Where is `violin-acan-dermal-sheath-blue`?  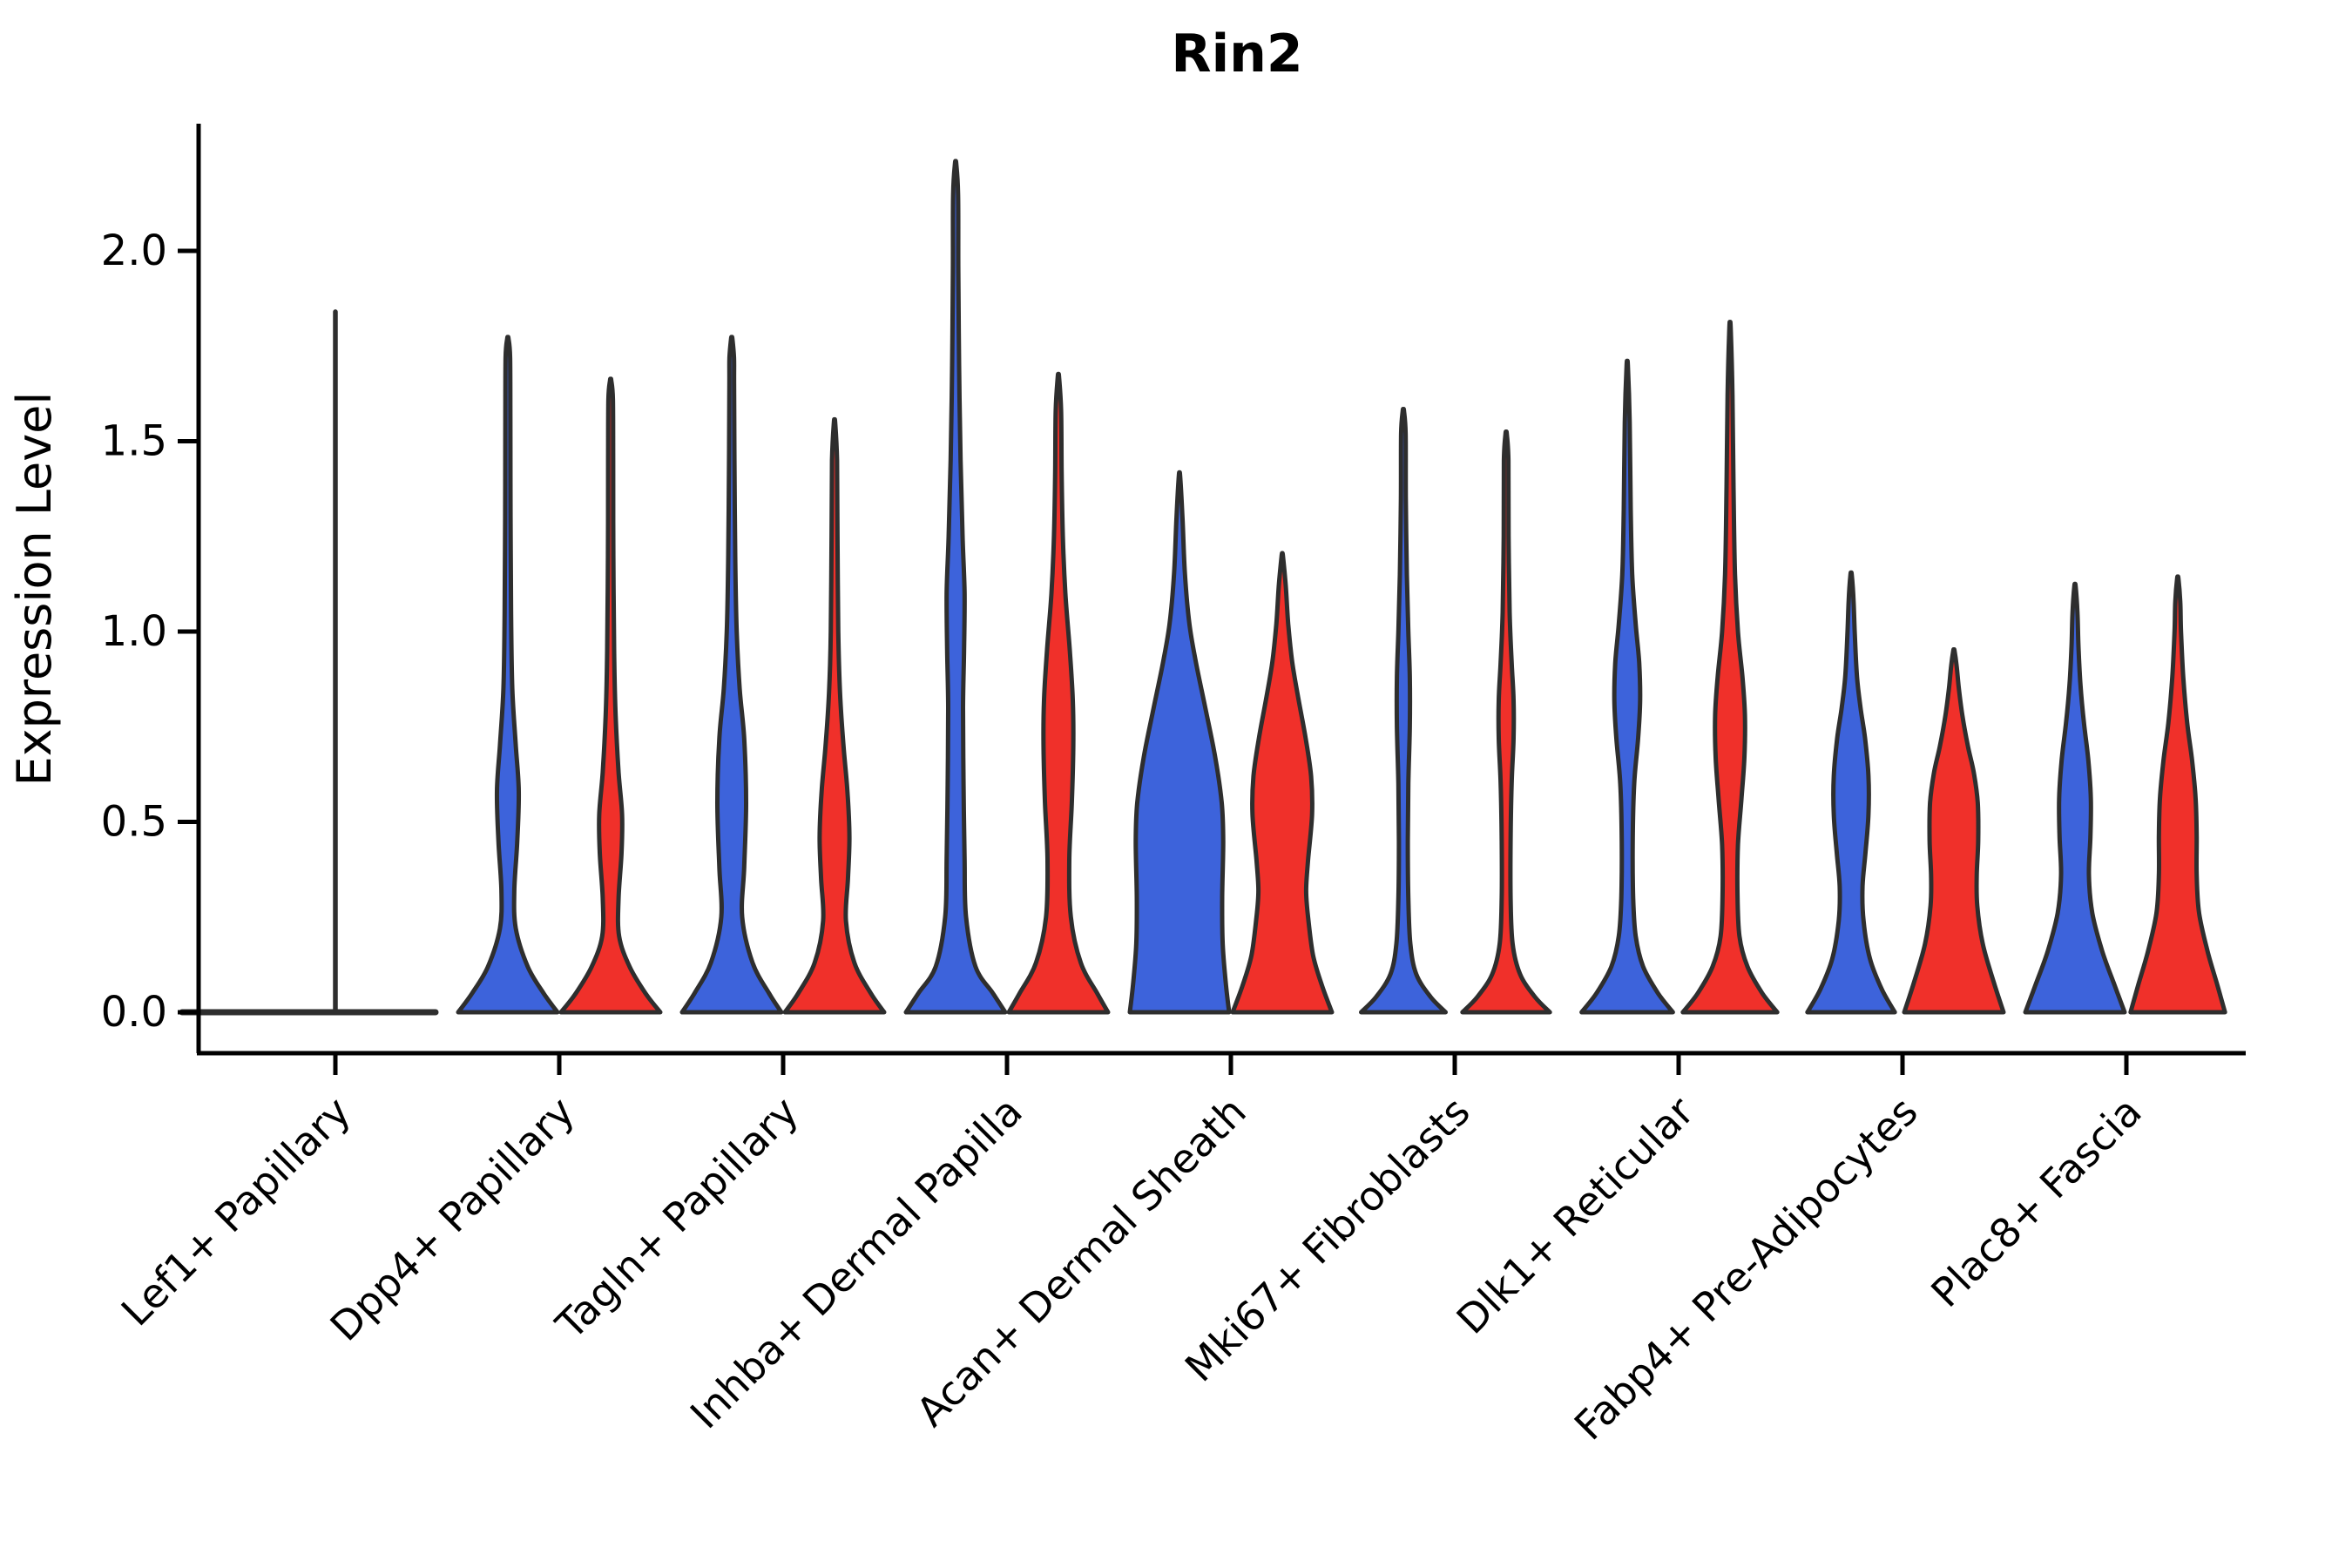 violin-acan-dermal-sheath-blue is located at coordinates (1179, 742).